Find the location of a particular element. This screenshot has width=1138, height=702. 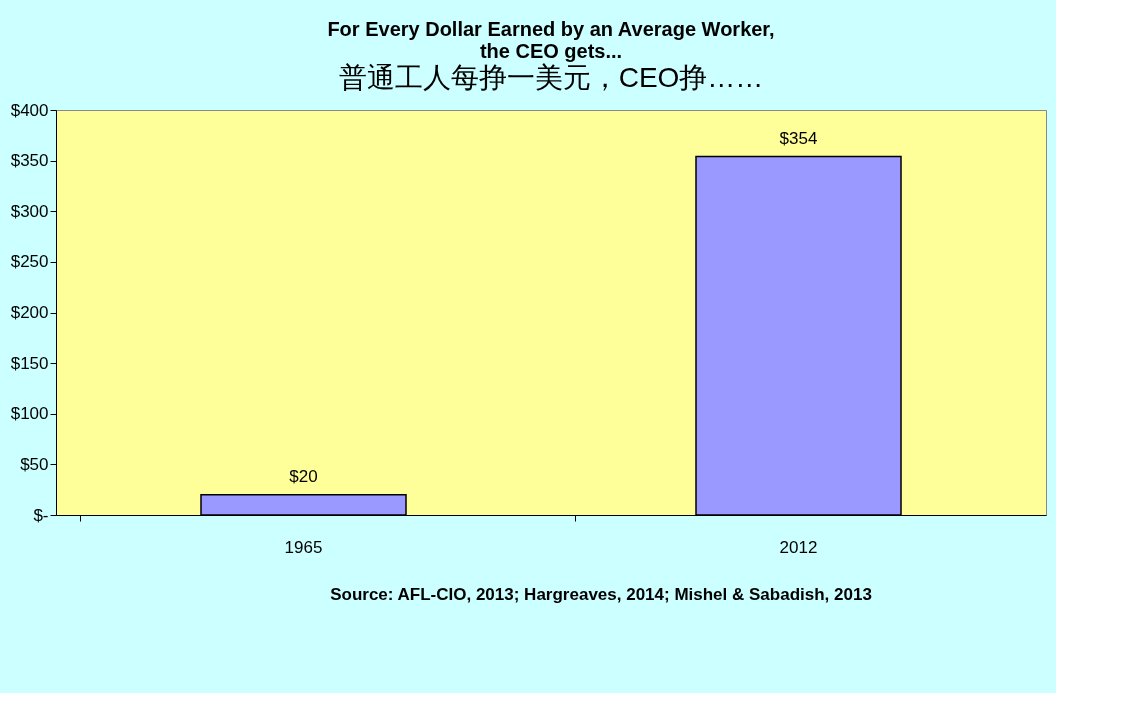

y-tick-label: $200 is located at coordinates (29, 312).